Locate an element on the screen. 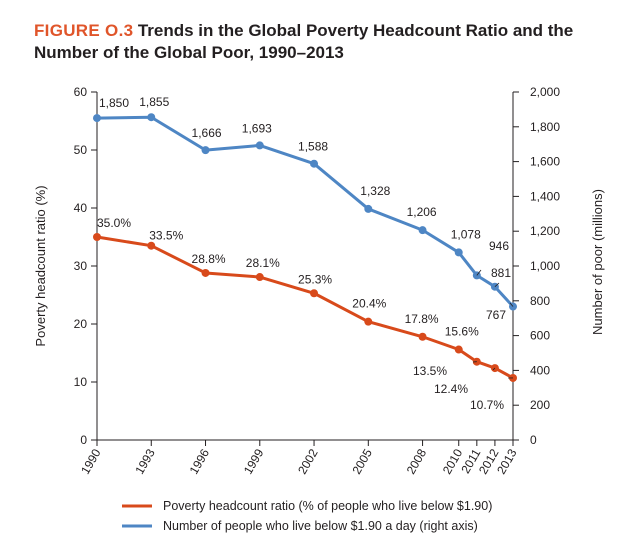 This screenshot has height=551, width=628. x-axis-tick-label: 2002 is located at coordinates (308, 461).